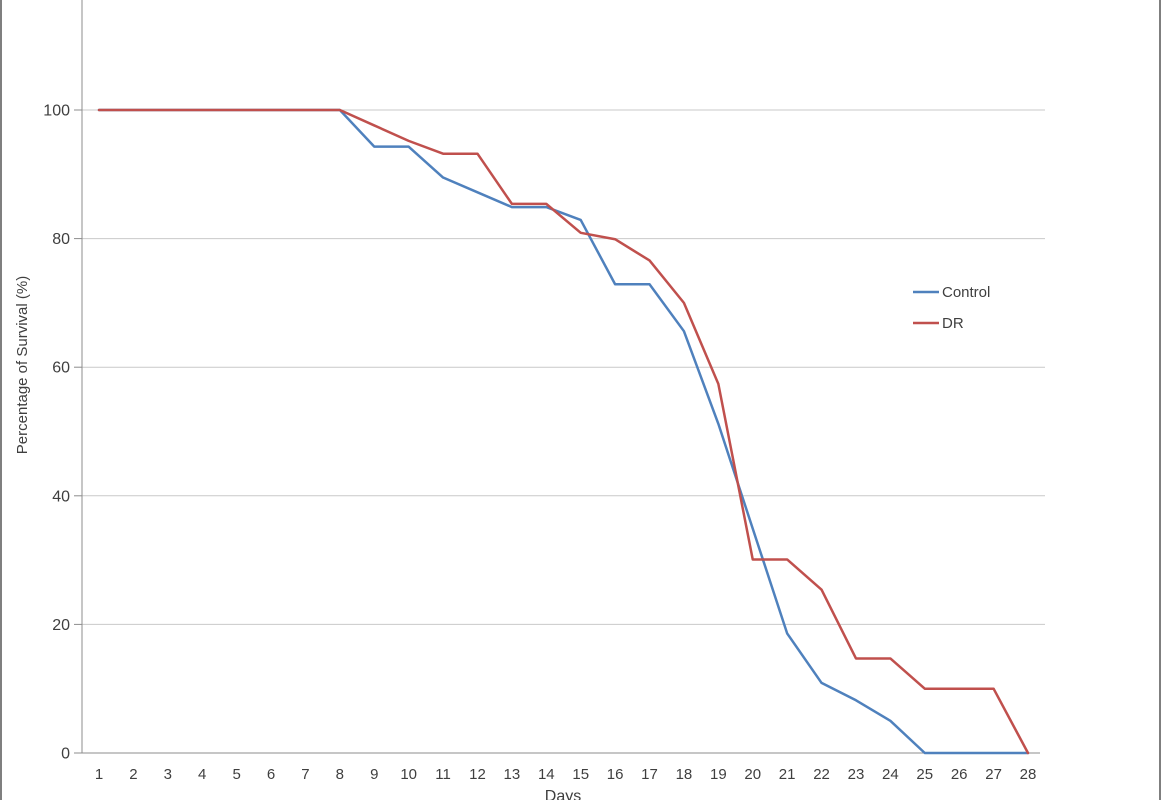  Describe the element at coordinates (787, 774) in the screenshot. I see `x-tick-label-21: 21` at that location.